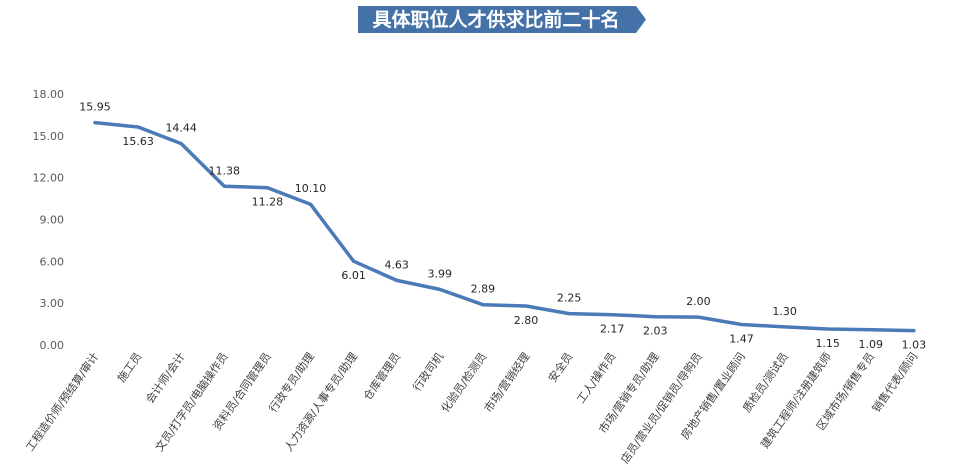 Image resolution: width=973 pixels, height=470 pixels. I want to click on data-label: 1.30, so click(784, 311).